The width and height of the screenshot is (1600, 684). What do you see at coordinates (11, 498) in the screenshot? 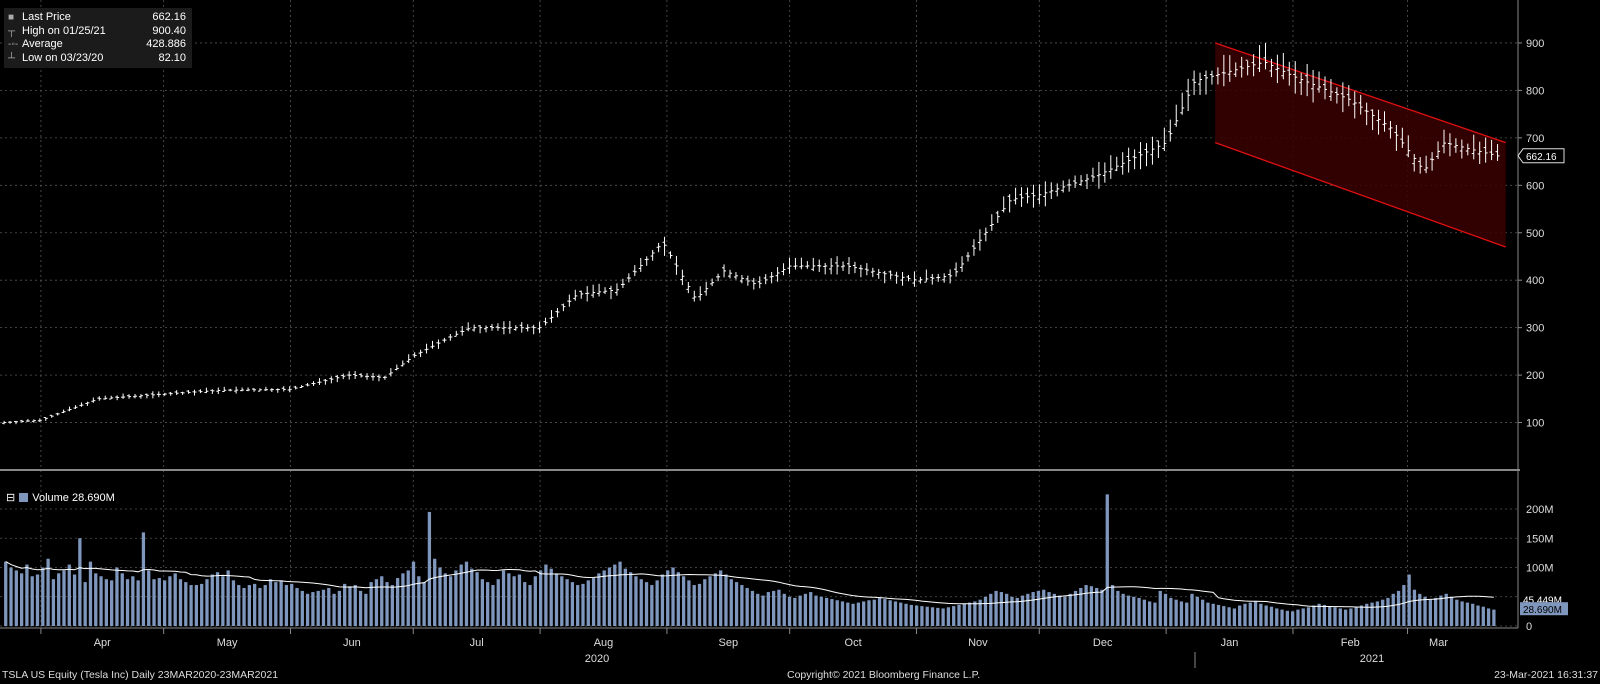
I see `collapse-icon: ⊟` at bounding box center [11, 498].